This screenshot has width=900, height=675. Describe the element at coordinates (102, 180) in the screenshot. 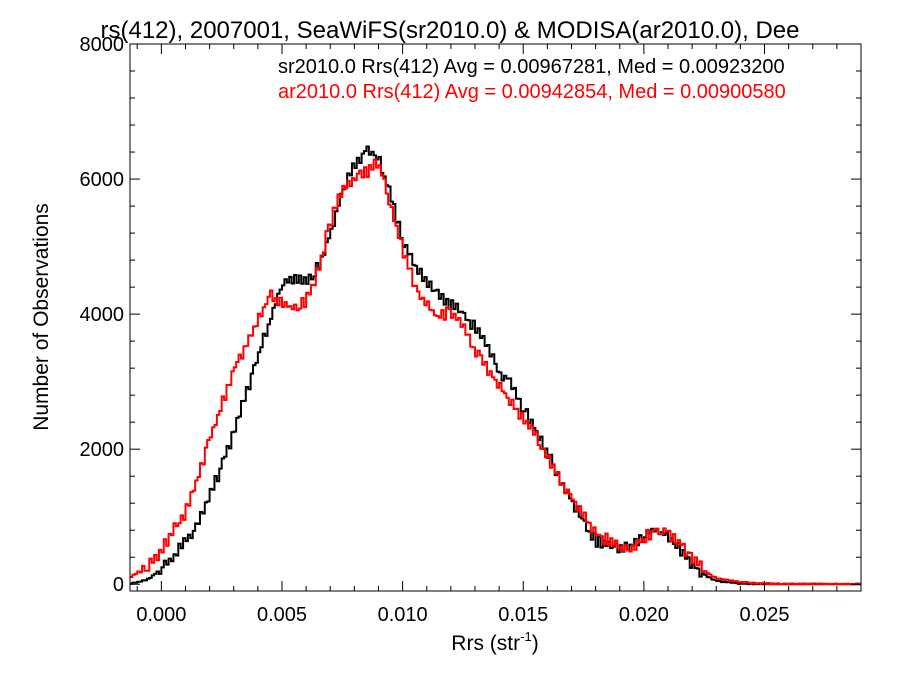

I see `y-tick-label: 6000` at that location.